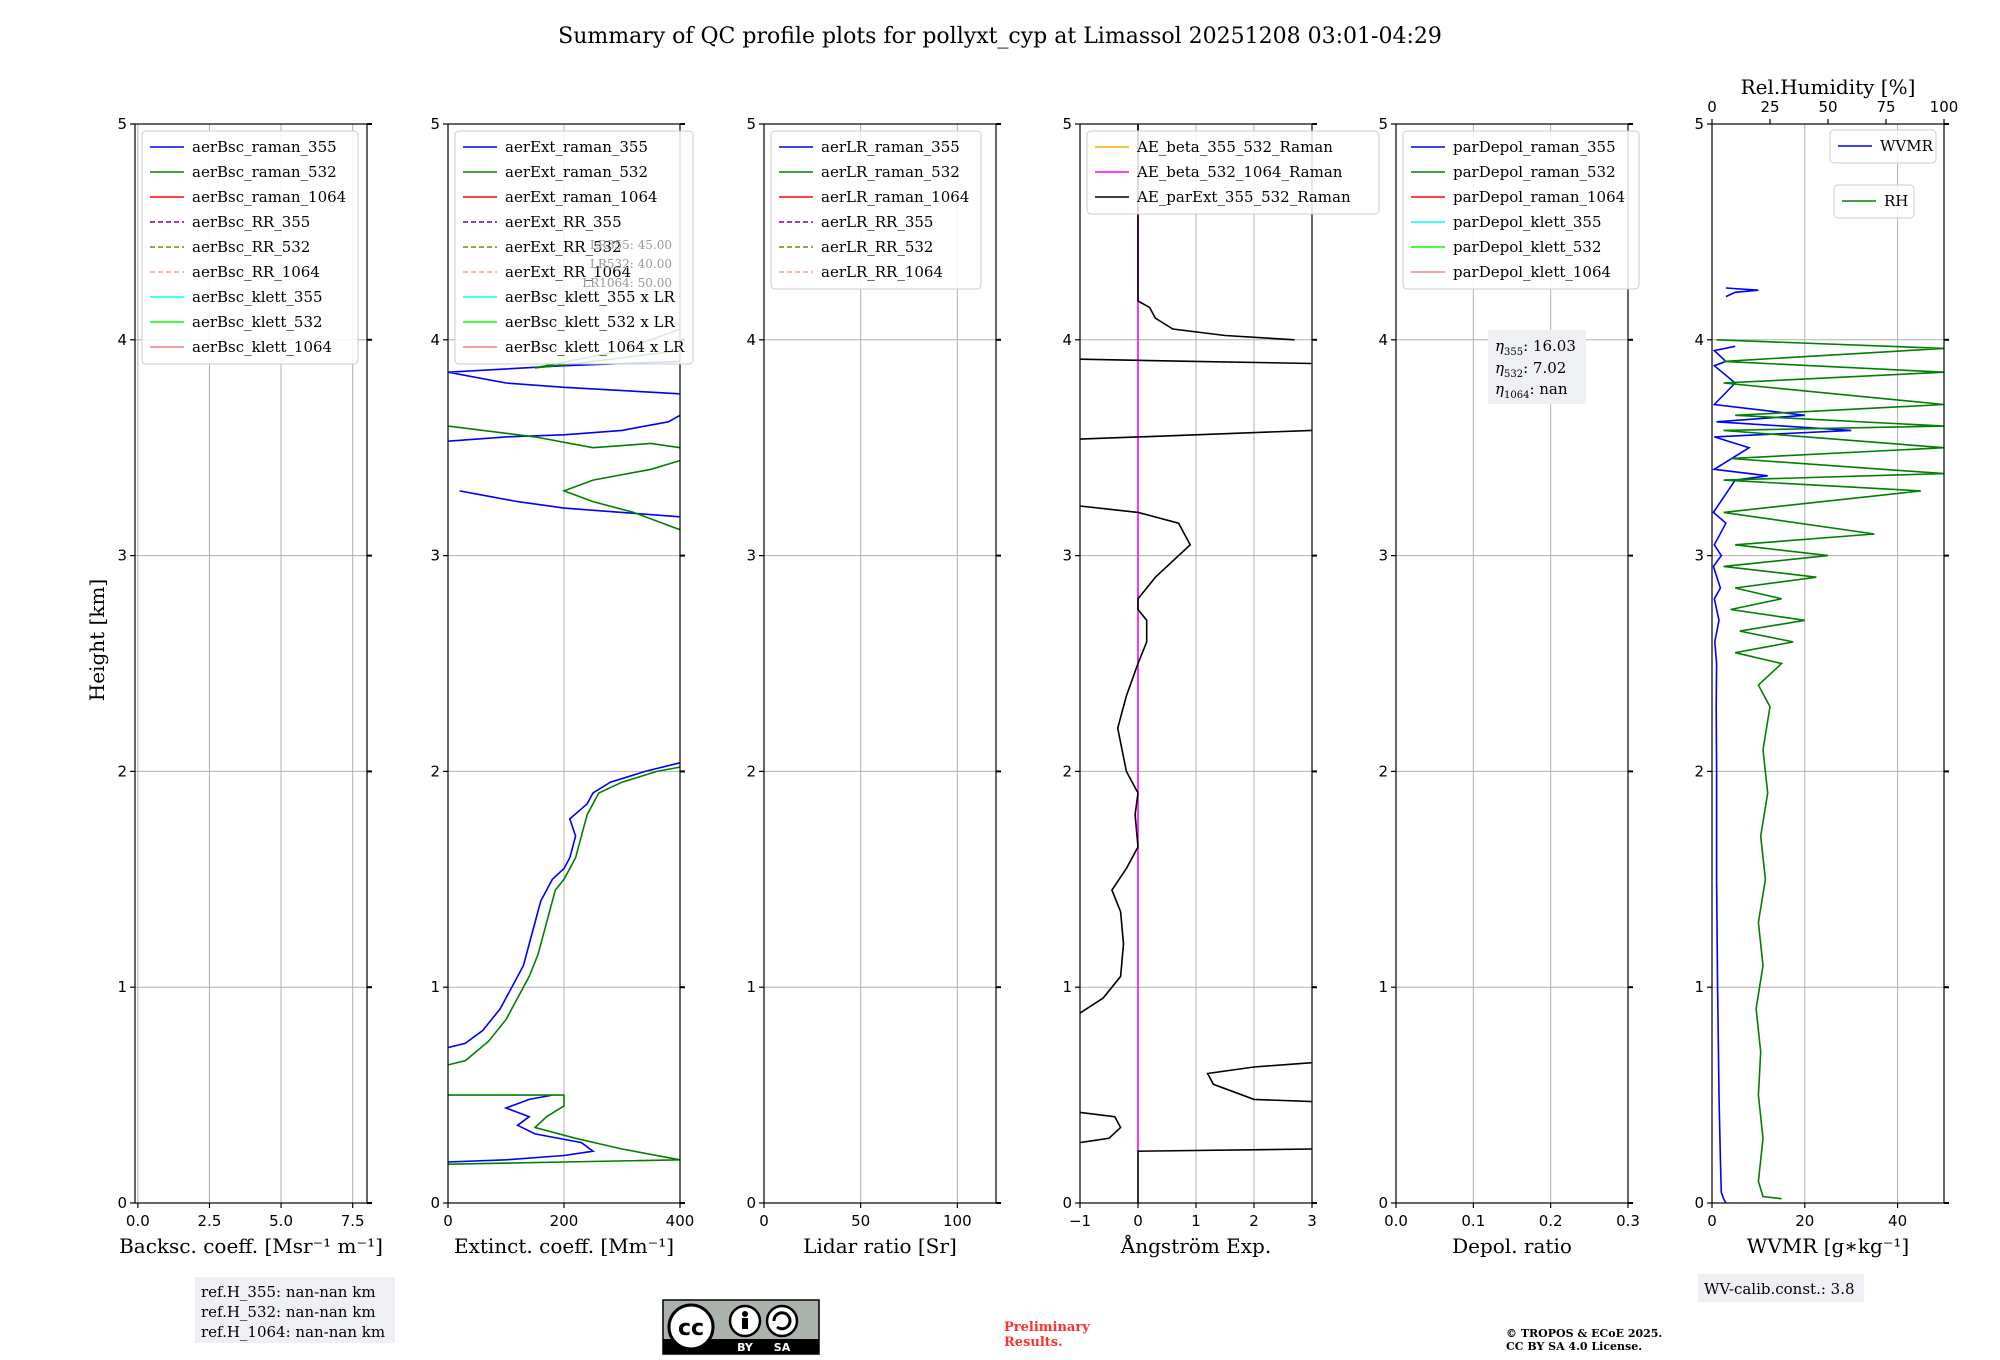 The image size is (2000, 1360). Describe the element at coordinates (1896, 201) in the screenshot. I see `legend-entry: RH` at that location.